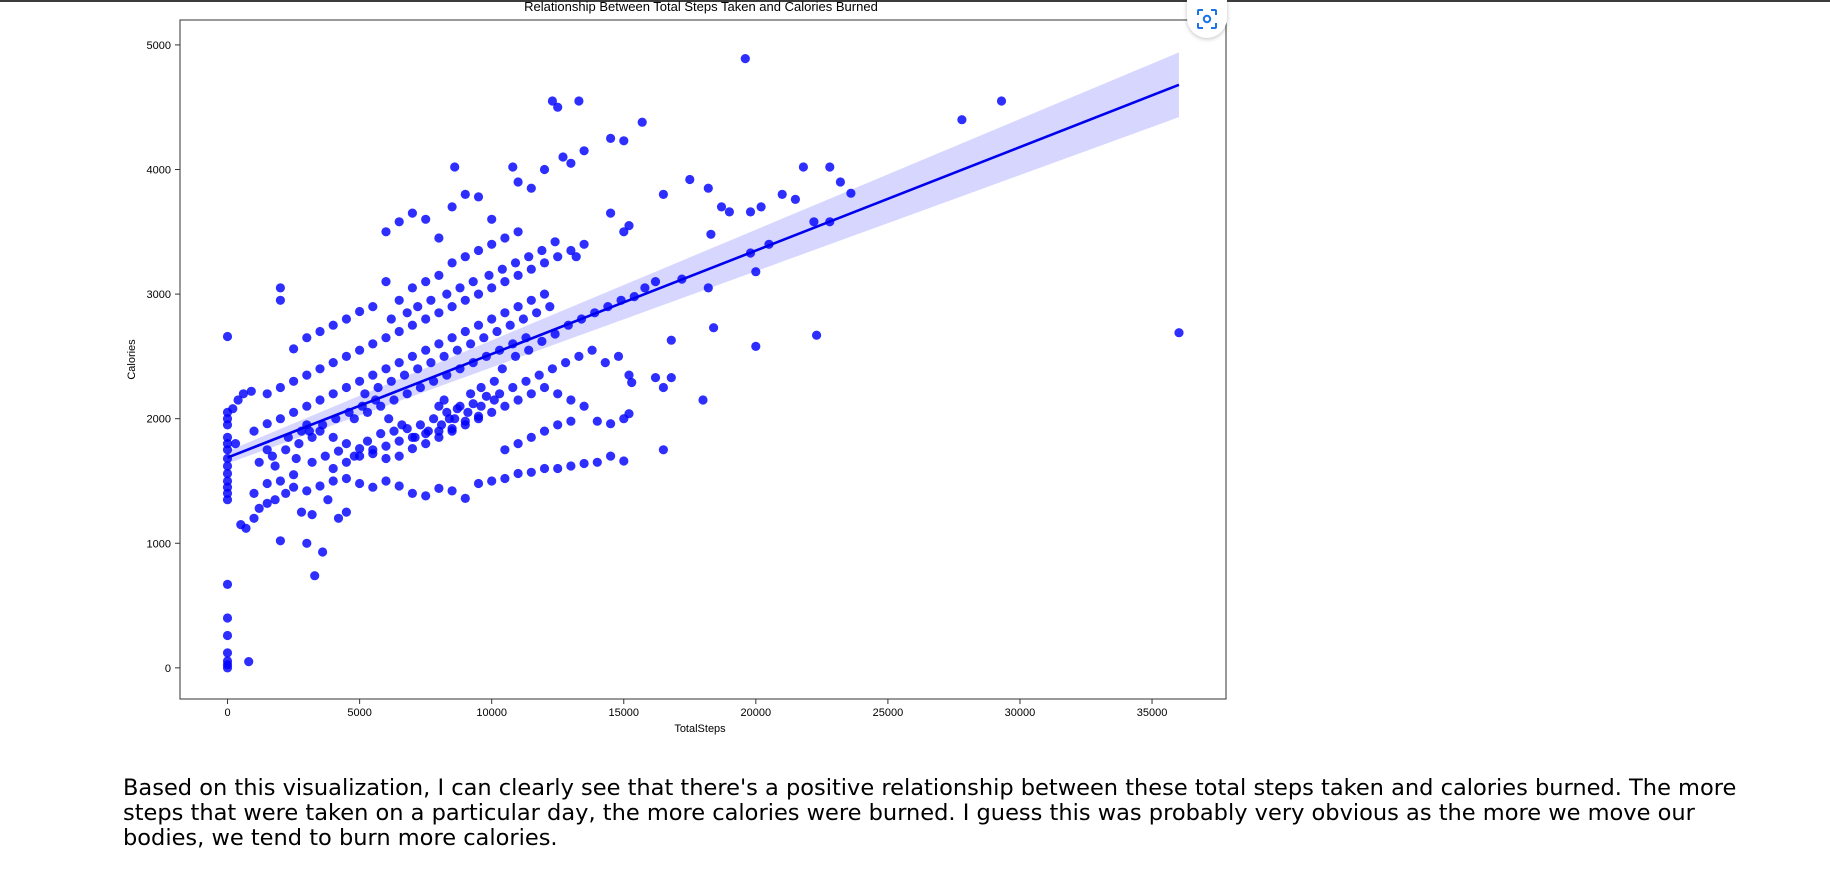 The height and width of the screenshot is (887, 1830). I want to click on x-tick-label: 20000, so click(756, 713).